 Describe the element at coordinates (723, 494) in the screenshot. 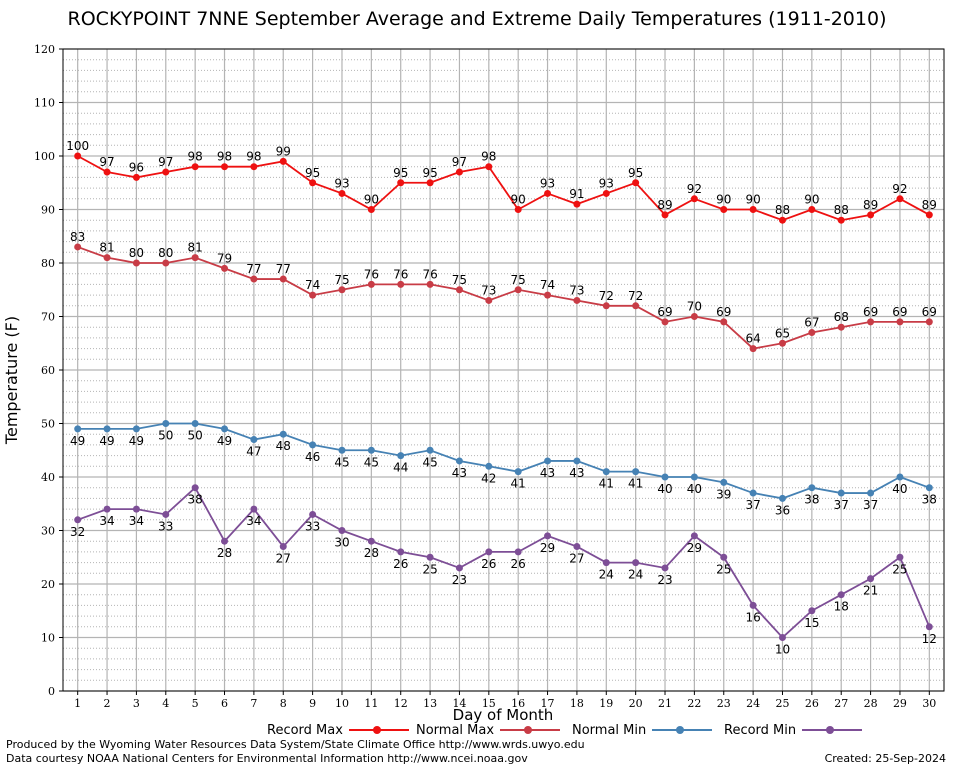

I see `data-label: 39` at that location.